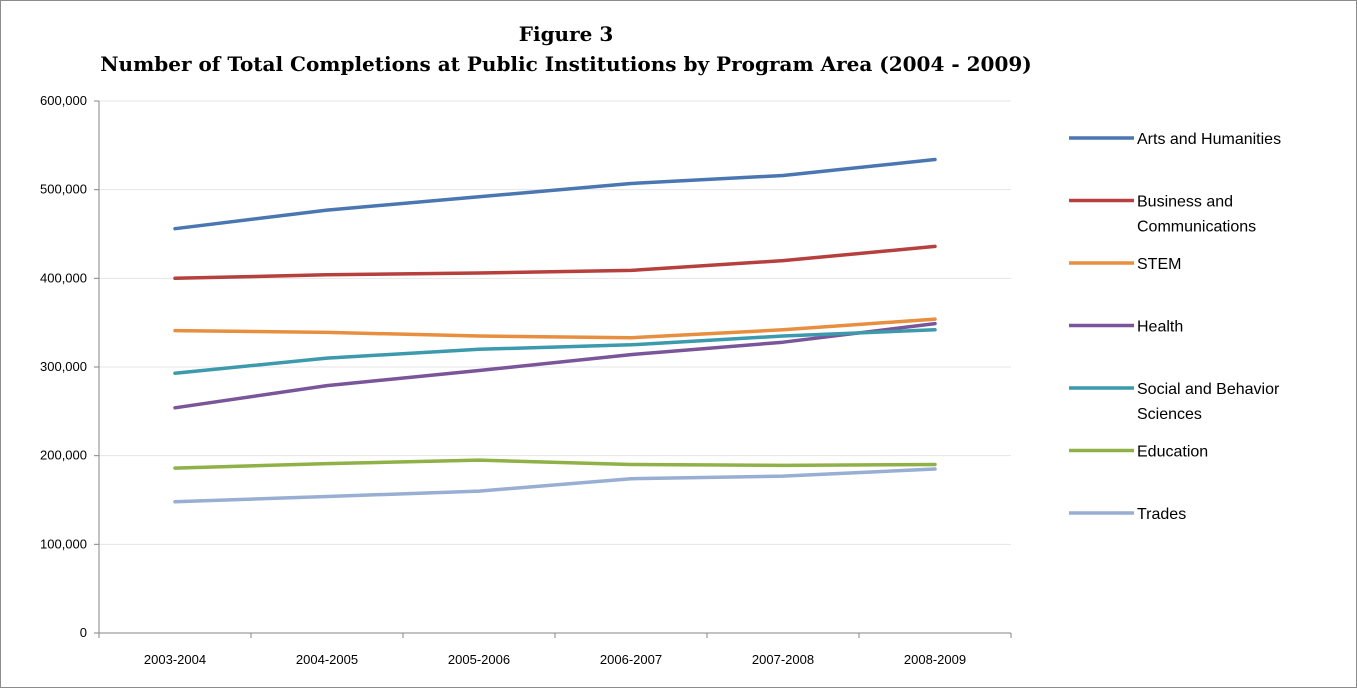 Image resolution: width=1357 pixels, height=688 pixels. Describe the element at coordinates (83, 632) in the screenshot. I see `y-tick-label: 0` at that location.